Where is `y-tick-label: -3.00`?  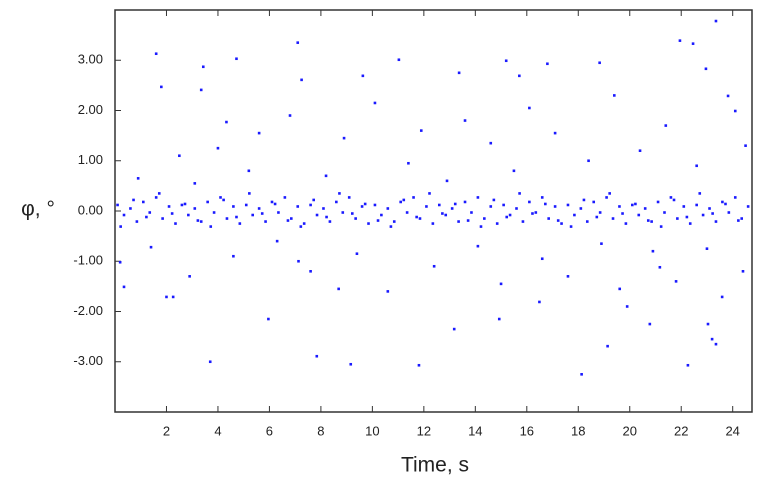
y-tick-label: -3.00 is located at coordinates (88, 360).